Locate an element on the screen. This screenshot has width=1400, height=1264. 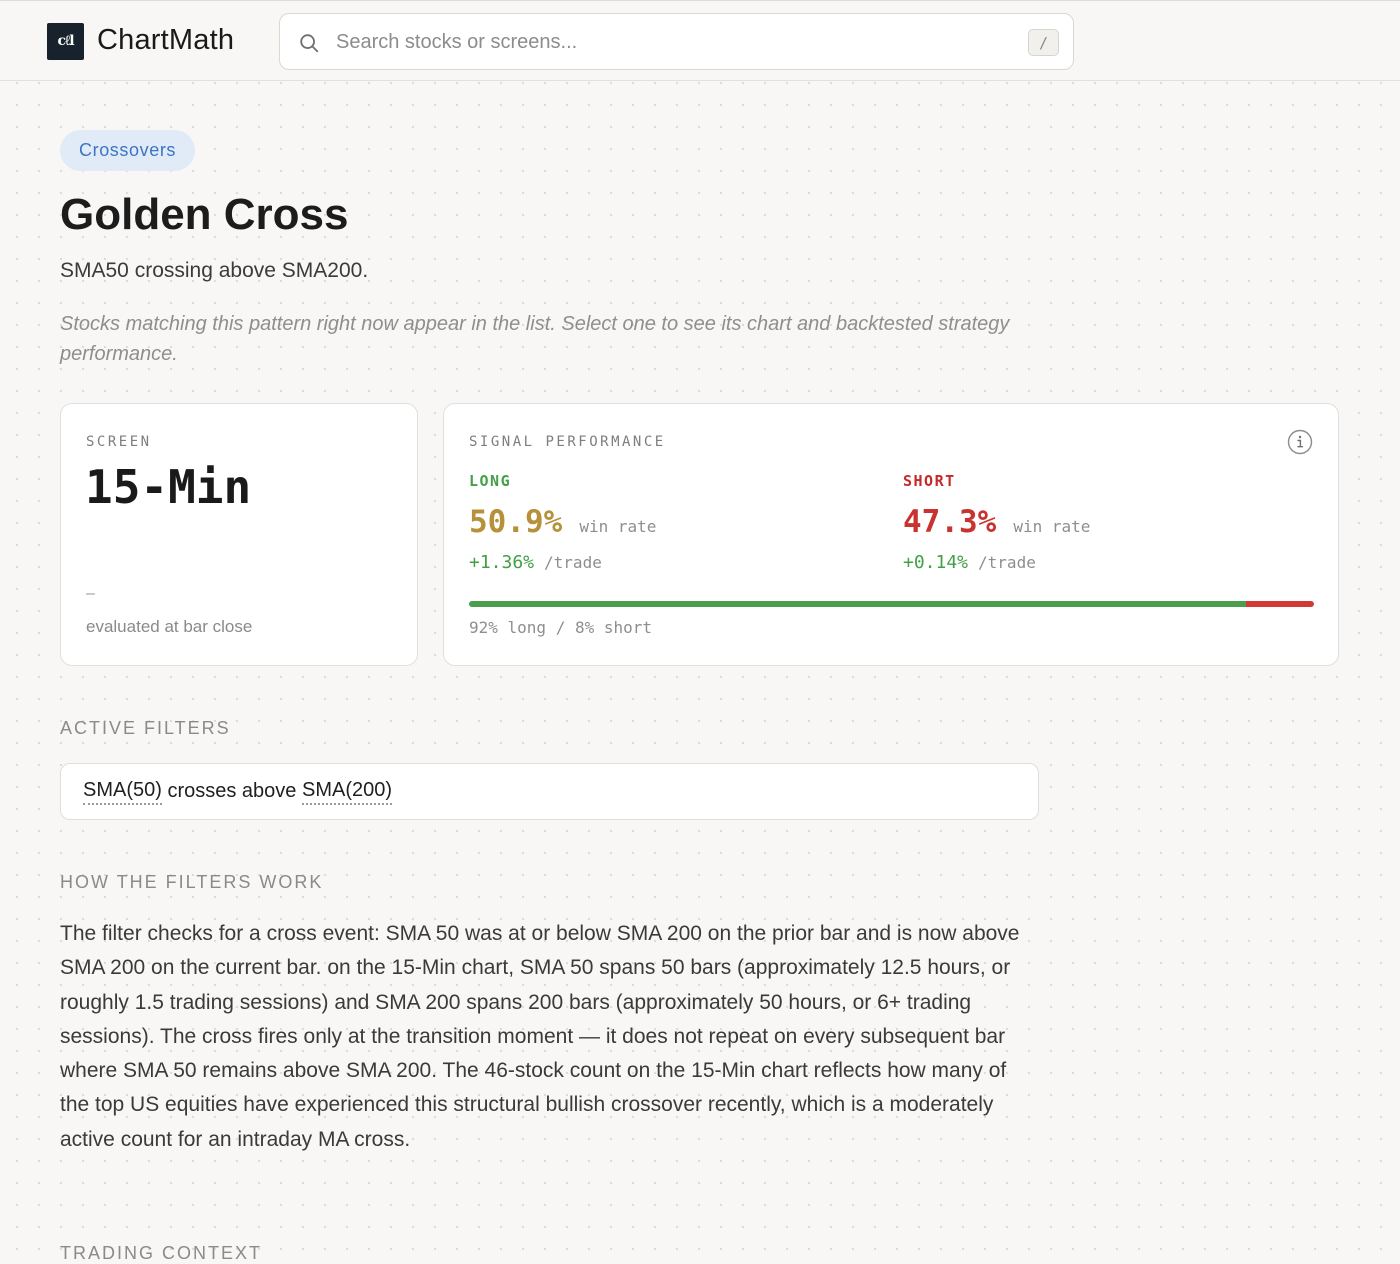
search-input: Search stocks or screens... / is located at coordinates (676, 41).